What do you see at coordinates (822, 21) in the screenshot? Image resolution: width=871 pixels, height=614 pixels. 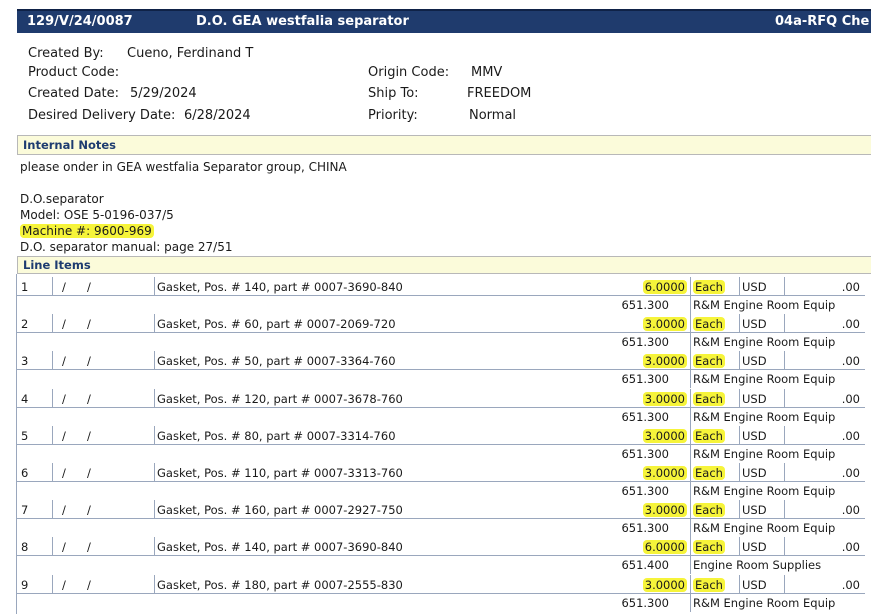 I see `form-code: 04a-RFQ Che` at bounding box center [822, 21].